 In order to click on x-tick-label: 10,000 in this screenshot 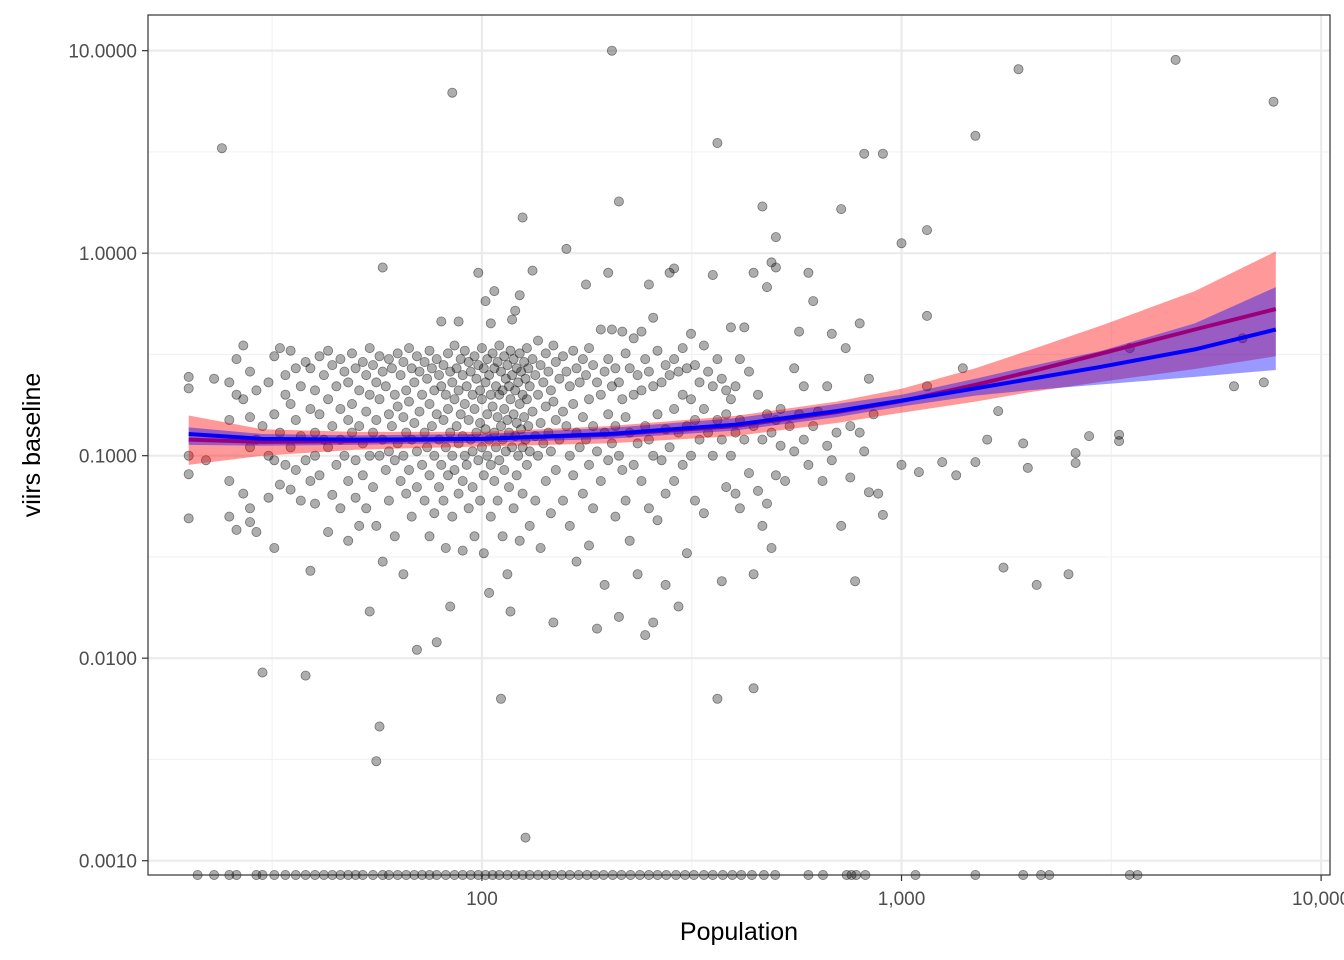, I will do `click(1318, 899)`.